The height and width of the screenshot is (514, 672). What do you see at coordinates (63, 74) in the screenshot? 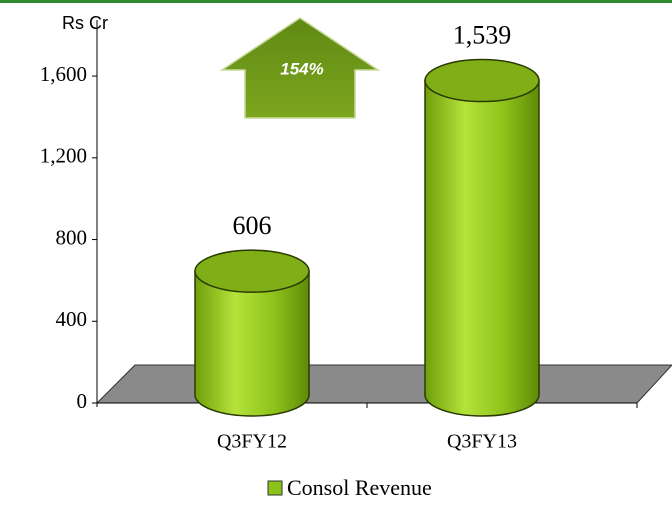
I see `y-tick-label: 1,600` at bounding box center [63, 74].